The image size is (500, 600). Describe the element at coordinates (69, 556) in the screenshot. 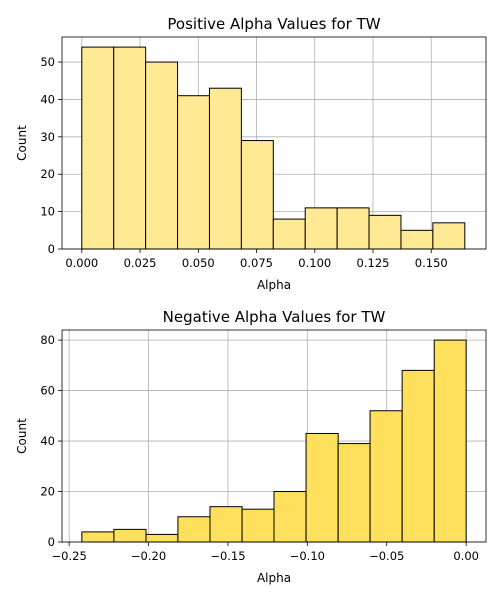

I see `x-tick-label: −0.25` at that location.